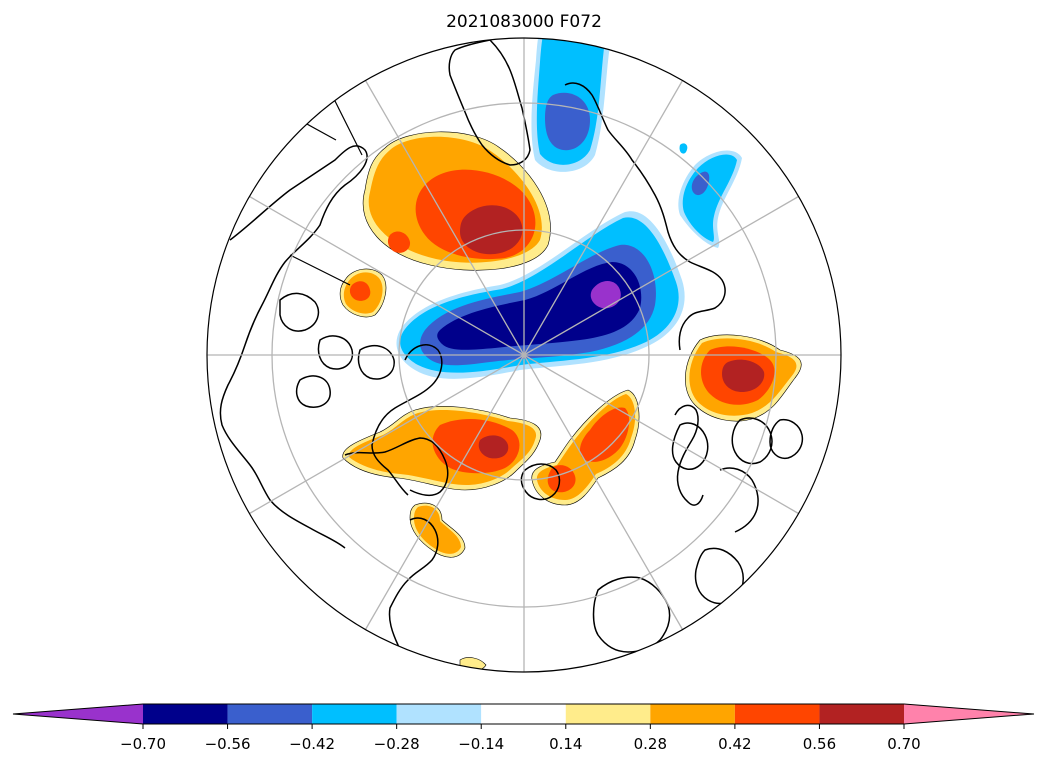  I want to click on anomaly-region-central-arctic, so click(540, 295).